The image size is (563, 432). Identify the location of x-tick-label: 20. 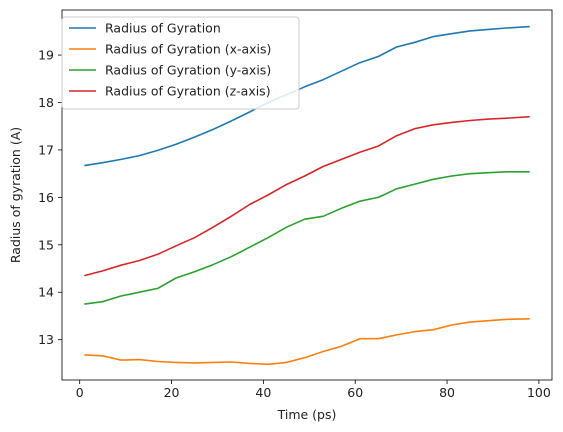
(172, 392).